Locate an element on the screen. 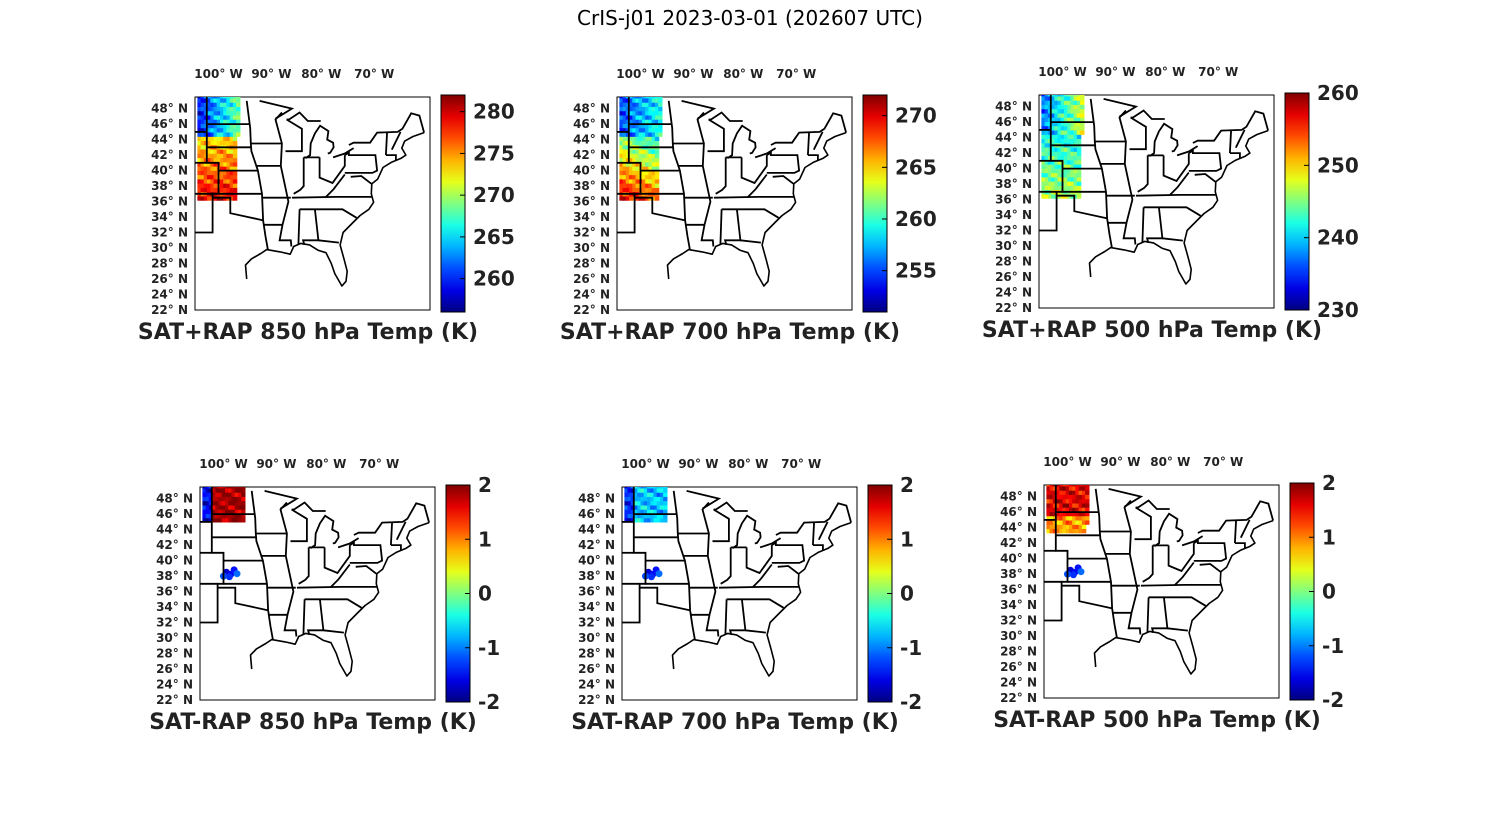 This screenshot has height=825, width=1500. colorbar-tick-label: 0 is located at coordinates (485, 594).